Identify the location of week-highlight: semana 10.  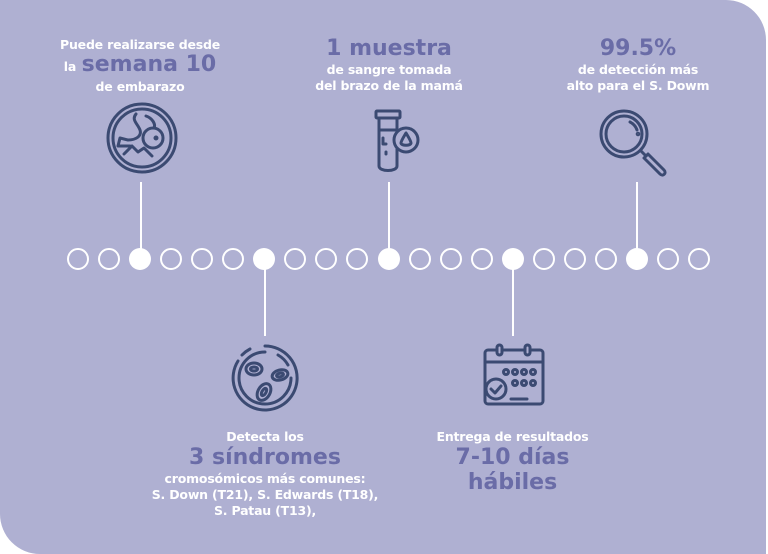
(149, 64).